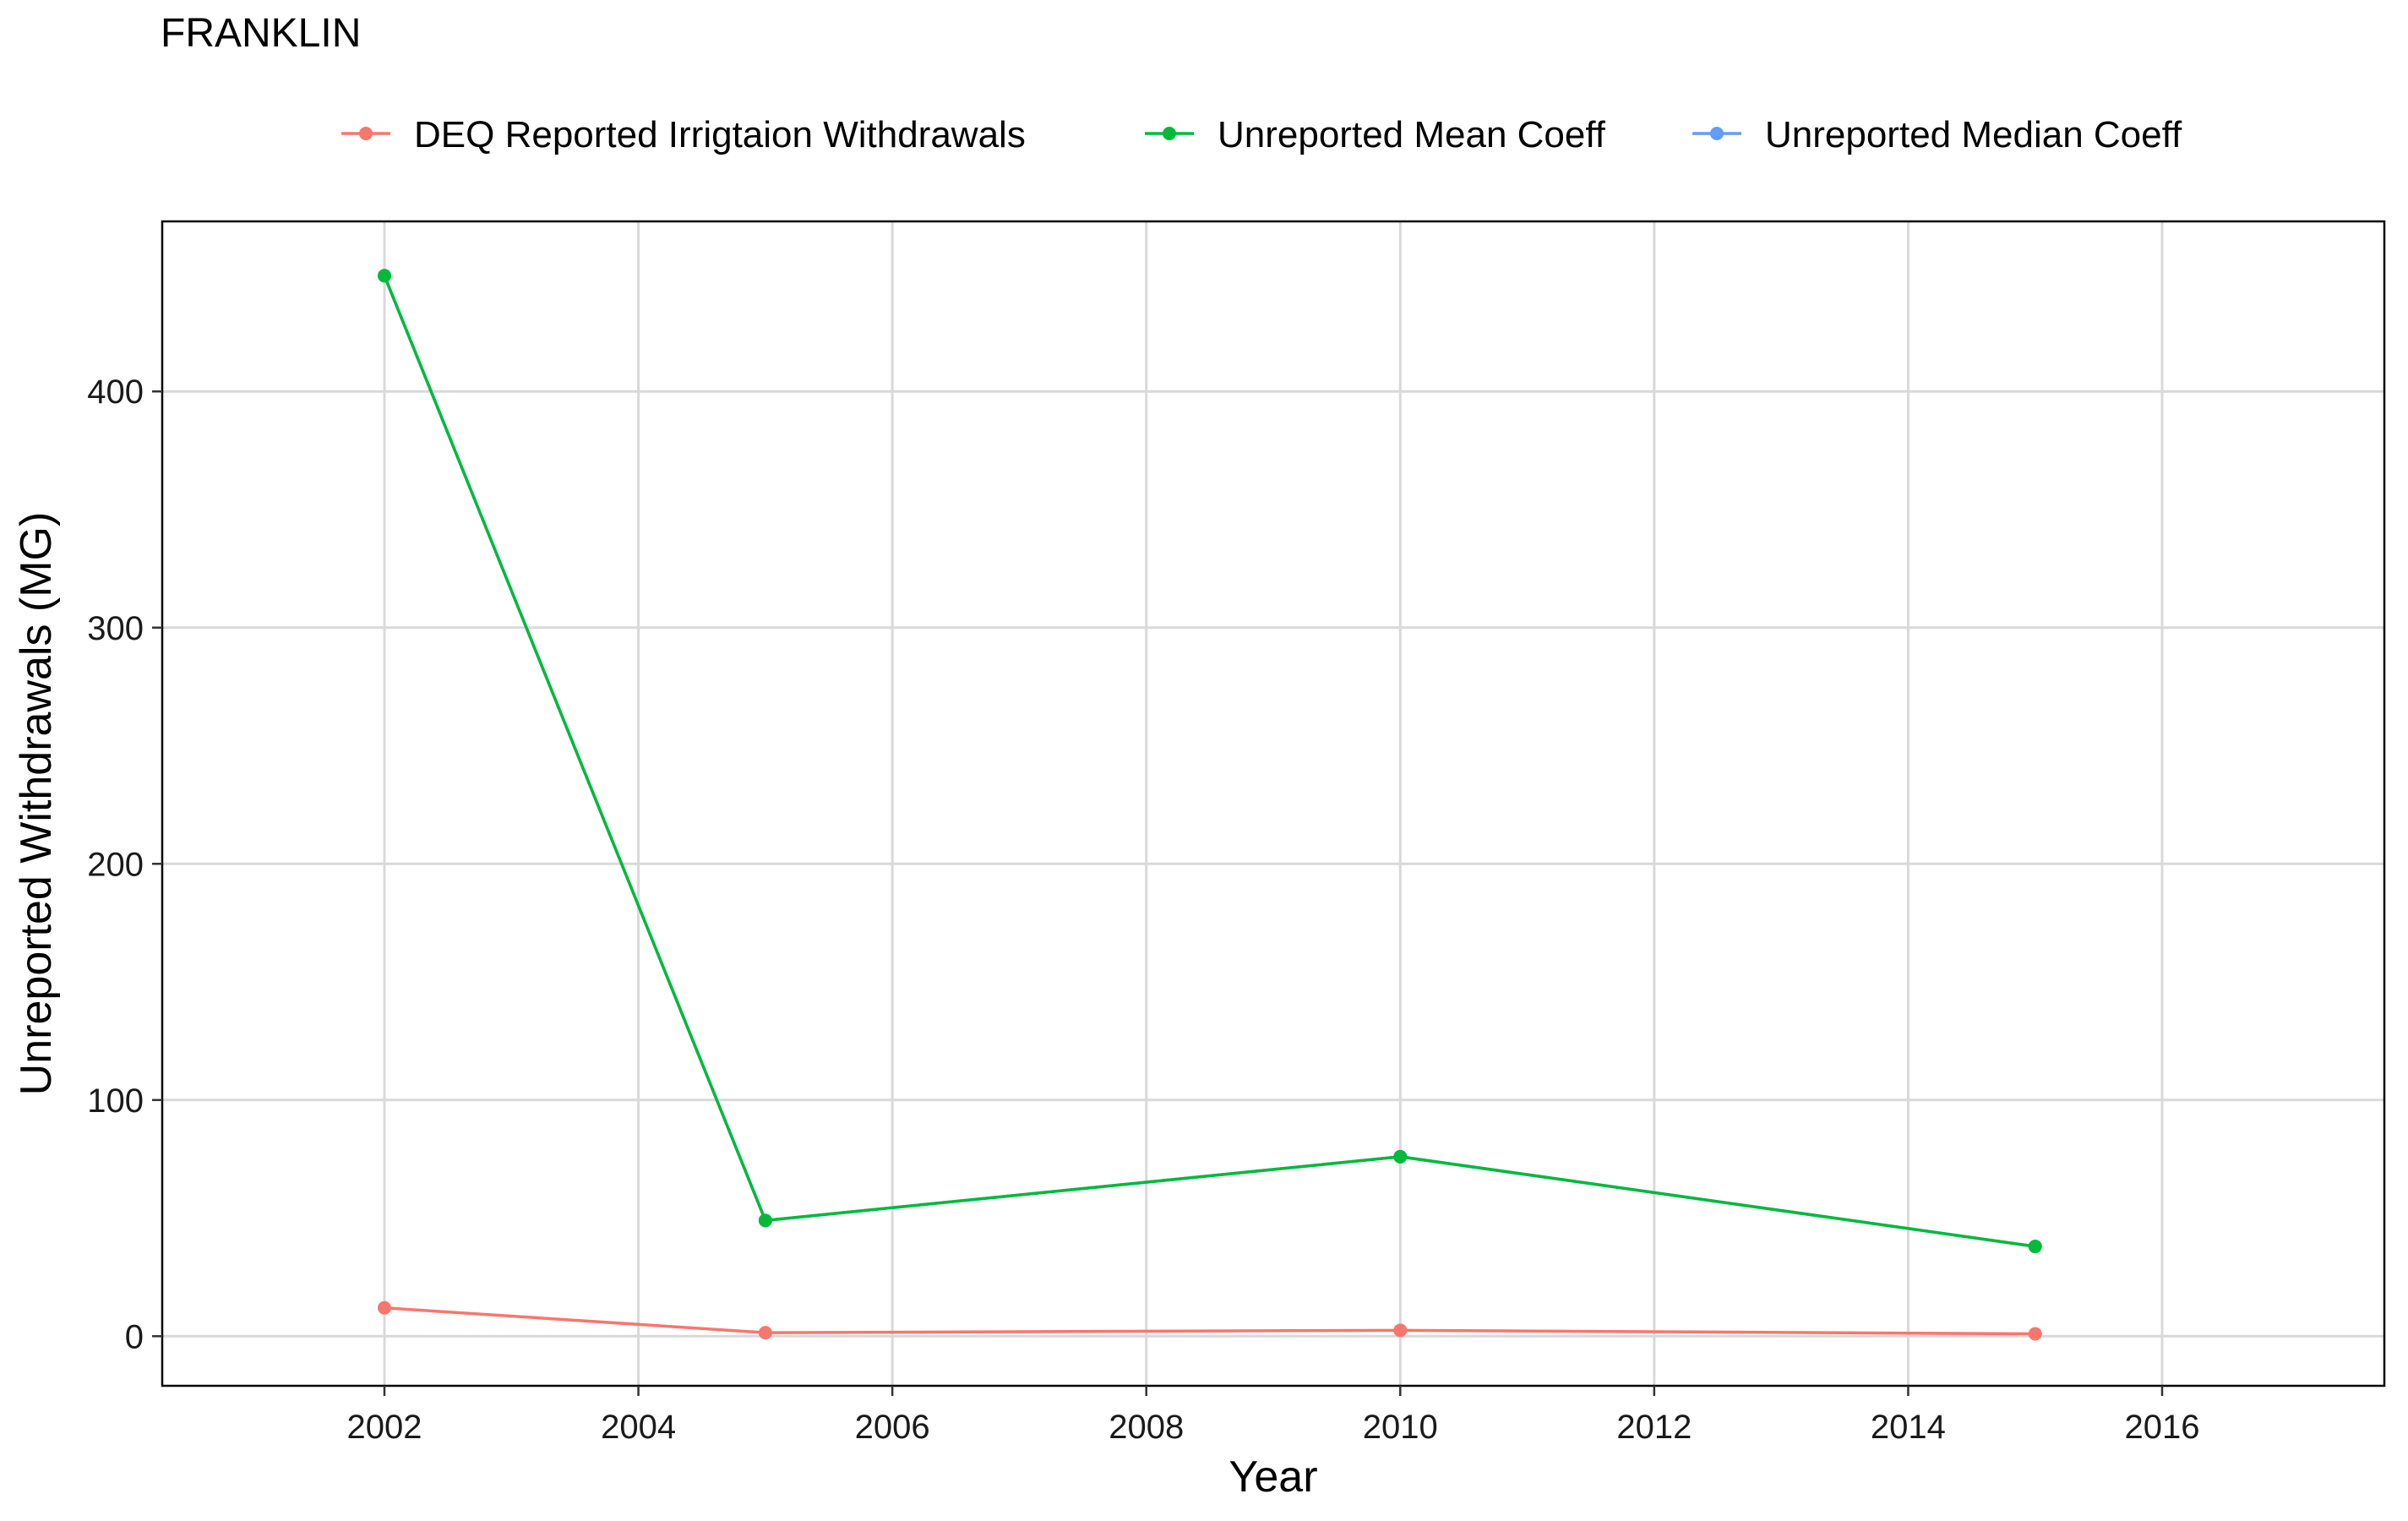  I want to click on y-tick-label: 300, so click(116, 628).